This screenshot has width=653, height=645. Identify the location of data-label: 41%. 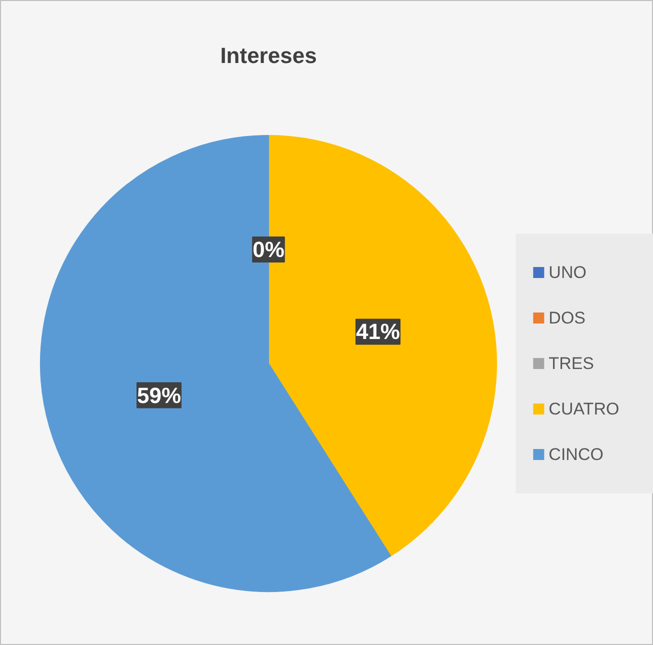
(378, 331).